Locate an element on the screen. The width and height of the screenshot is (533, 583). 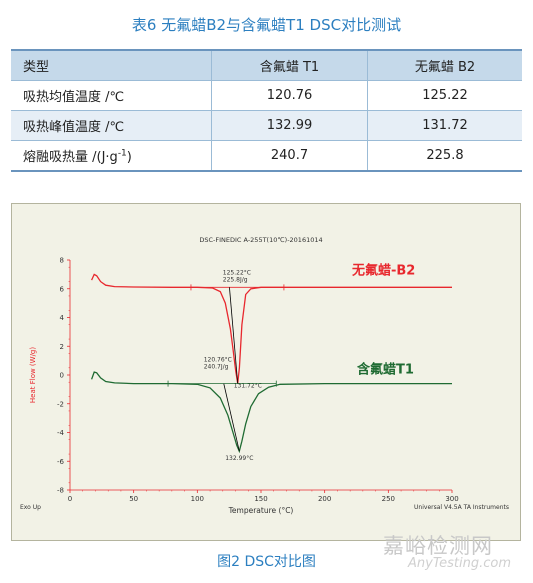
table-header-row: 类型 含氟蜡 T1 无氟蜡 B2 is located at coordinates (266, 65).